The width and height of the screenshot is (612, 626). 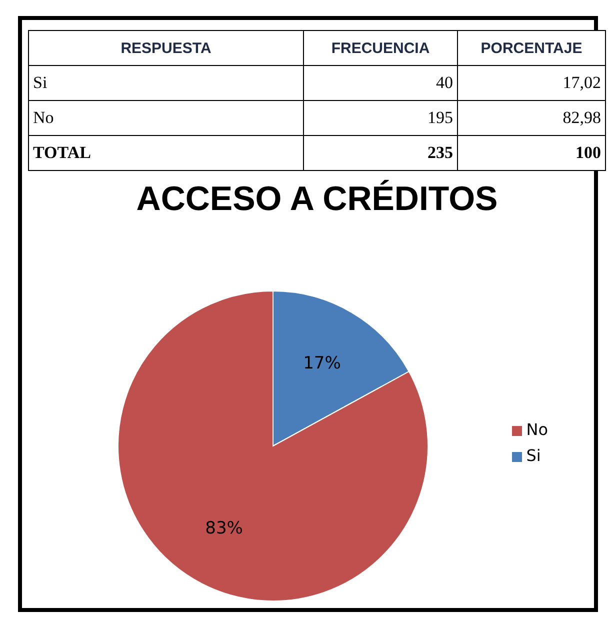 I want to click on legend-label: Si, so click(x=533, y=455).